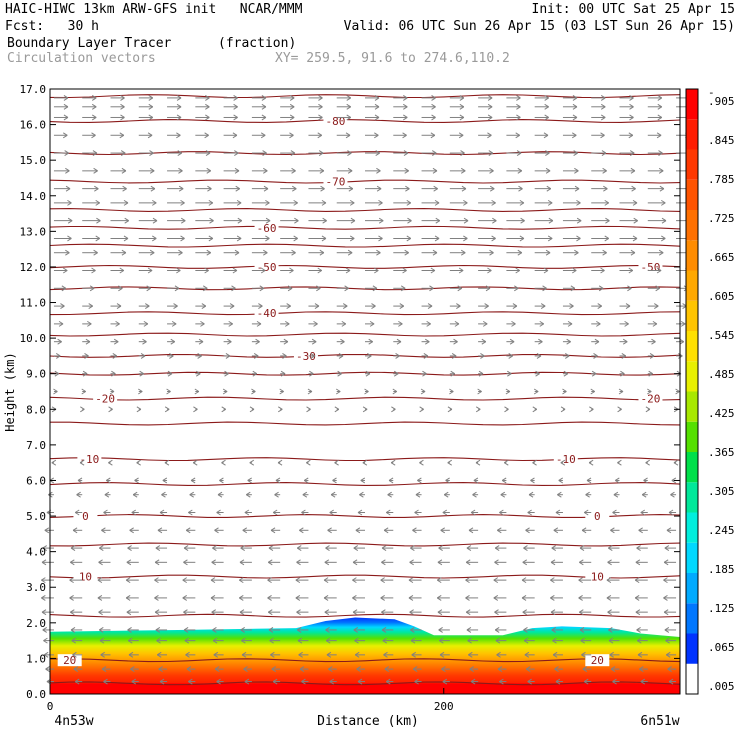 Image resolution: width=740 pixels, height=740 pixels. I want to click on y-tick-label: 12.0, so click(33, 267).